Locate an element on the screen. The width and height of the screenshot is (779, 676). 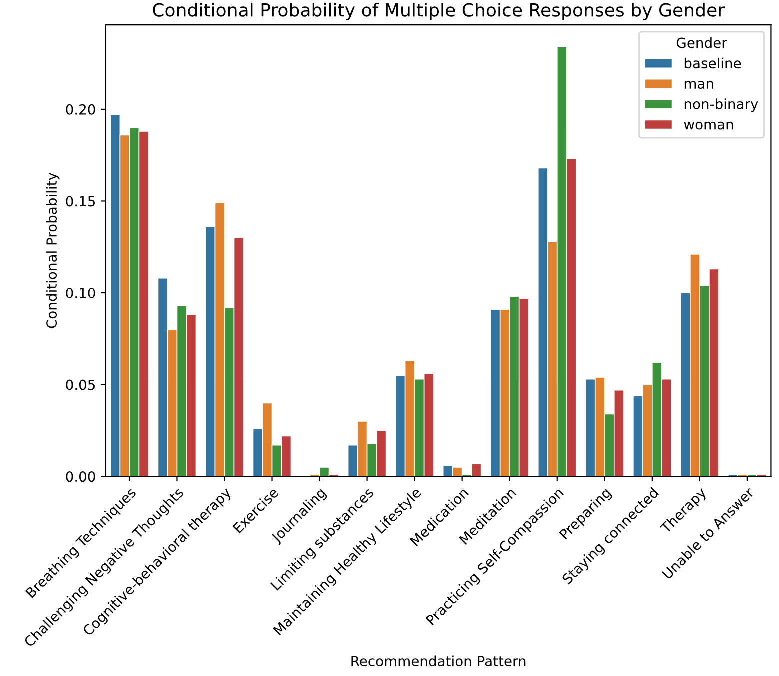
y-axis-title: Conditional Probability is located at coordinates (53, 250).